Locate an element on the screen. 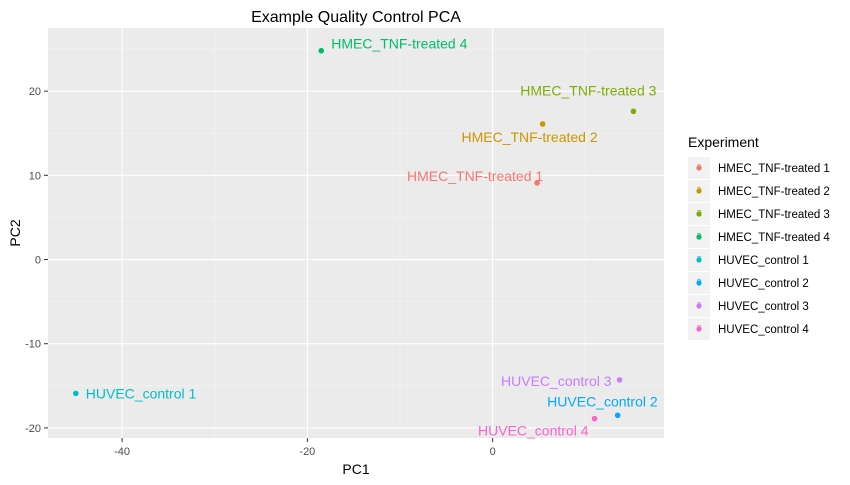 The height and width of the screenshot is (485, 850). y-tick-label: 0 is located at coordinates (38, 261).